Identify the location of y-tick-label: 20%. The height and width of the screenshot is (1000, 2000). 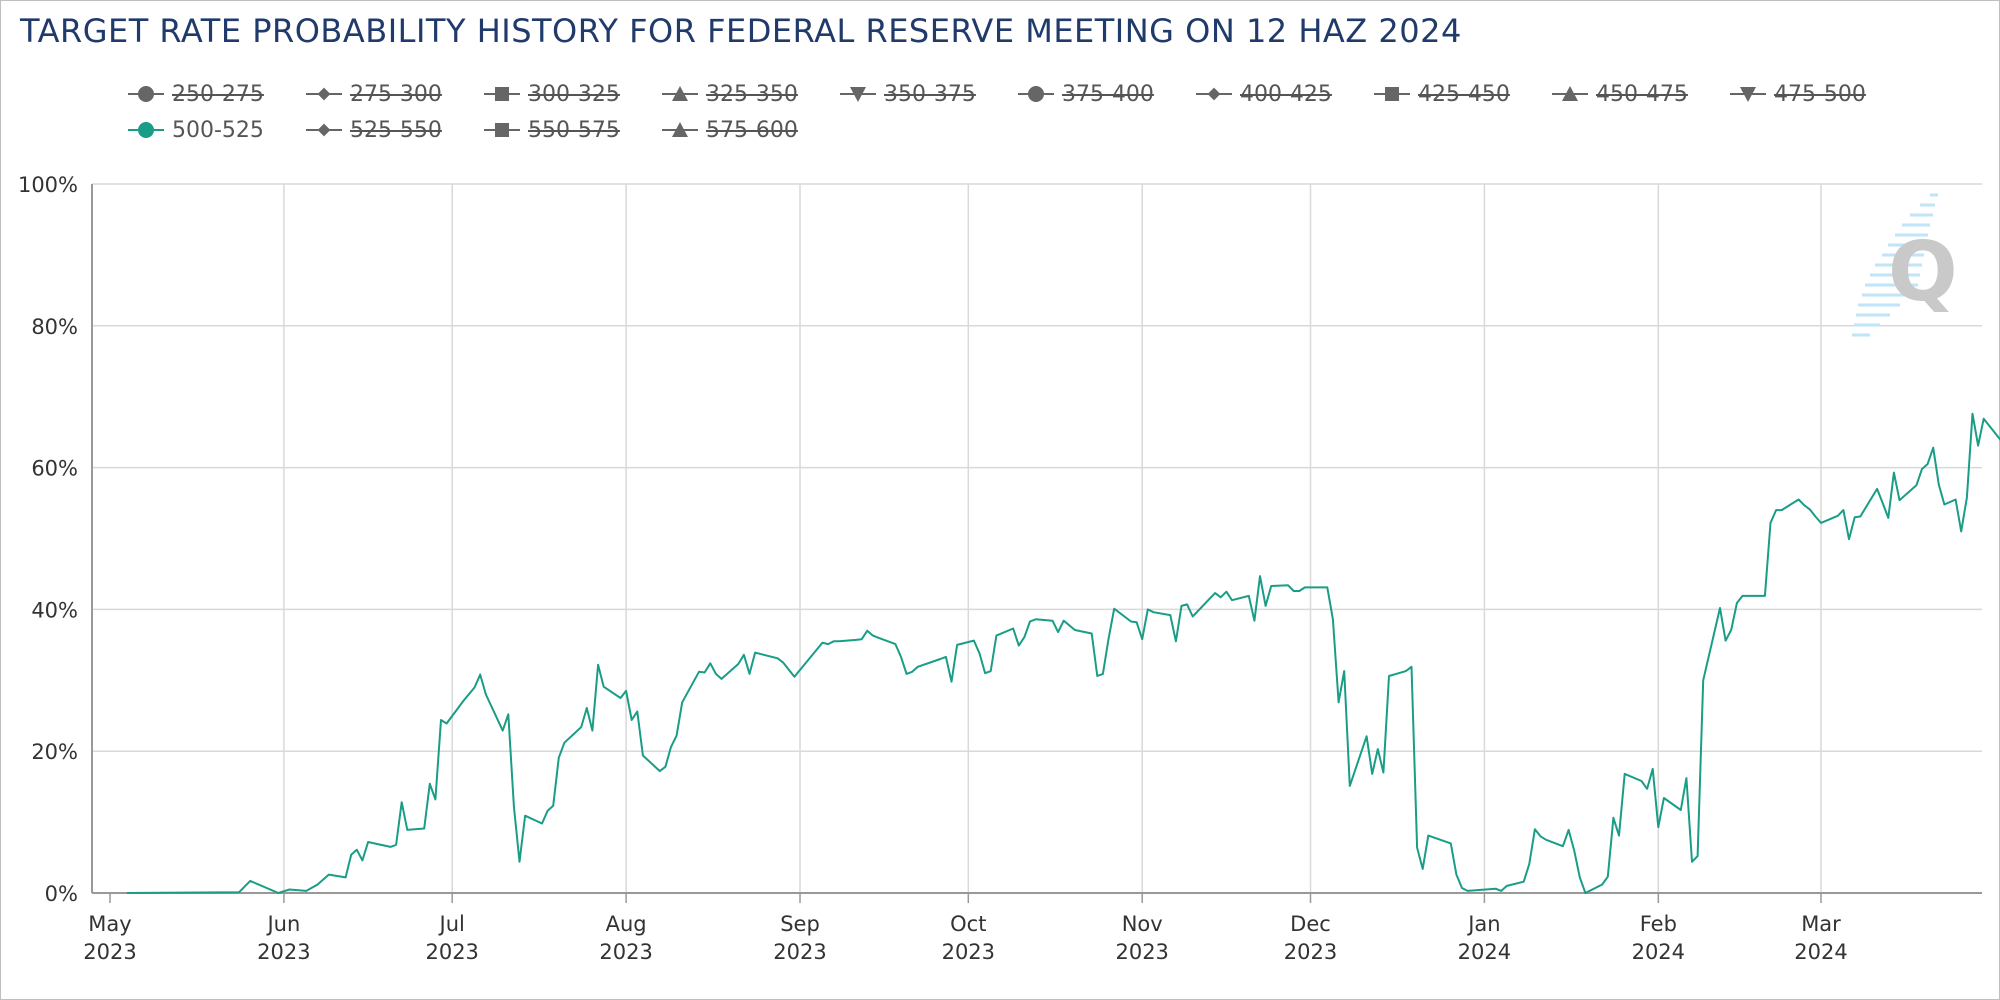
(54, 752).